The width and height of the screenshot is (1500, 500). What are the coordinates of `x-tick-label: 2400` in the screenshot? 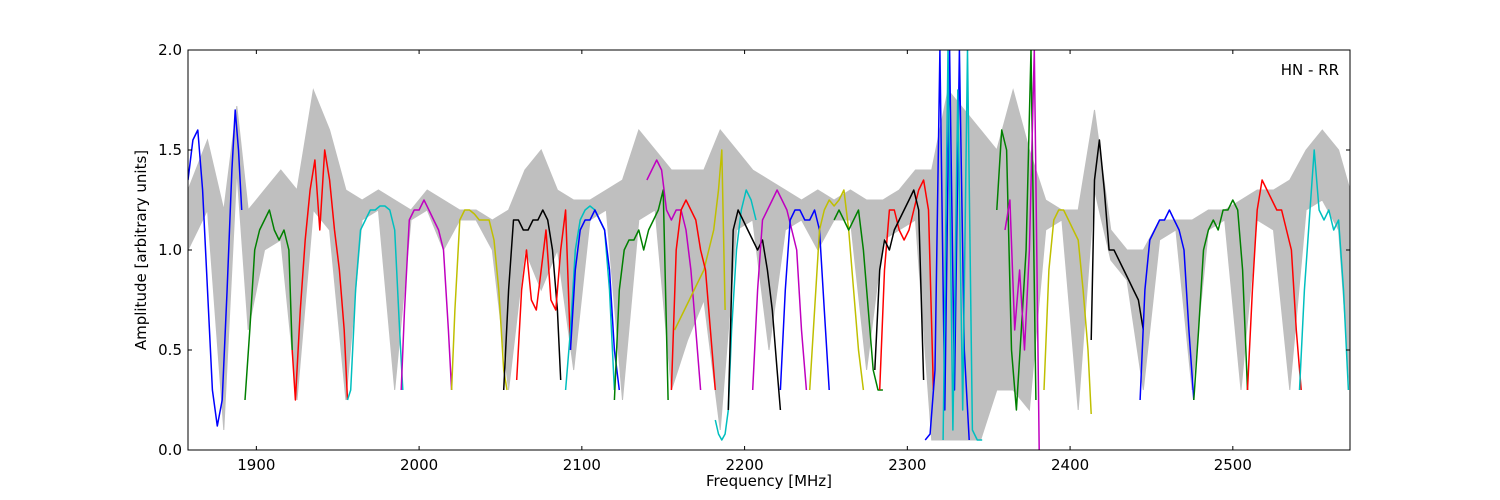 It's located at (1070, 465).